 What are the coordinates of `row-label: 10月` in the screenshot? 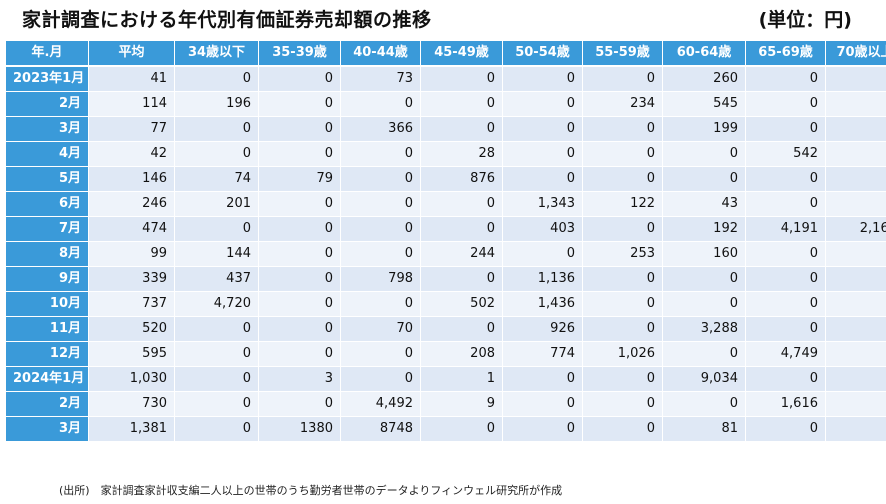 It's located at (47, 304).